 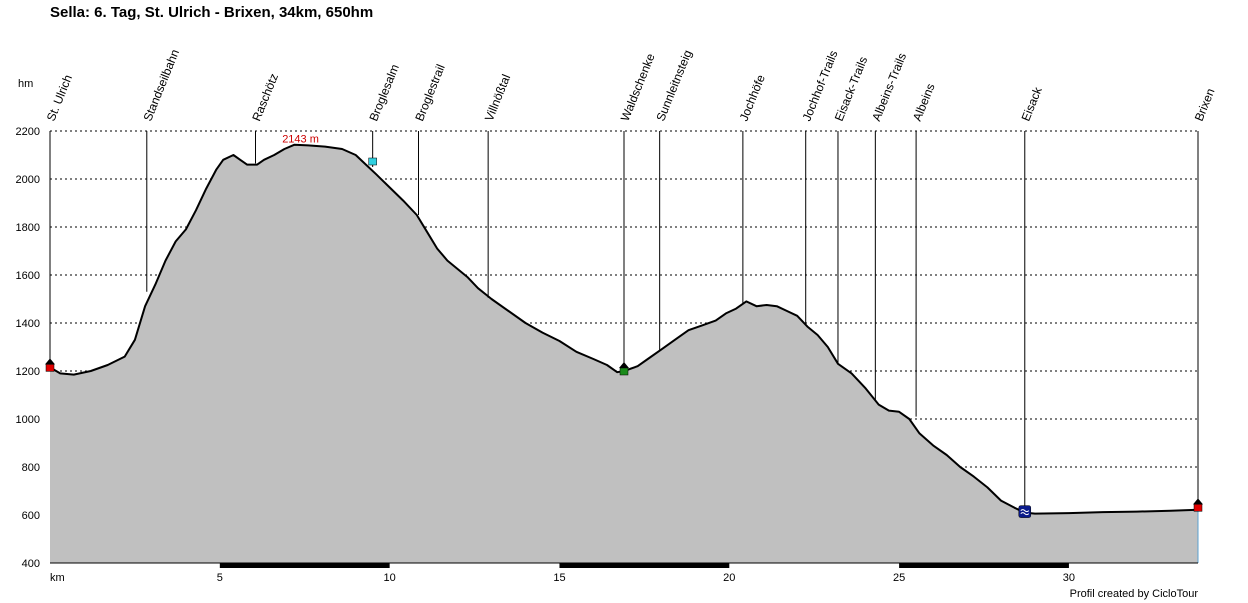 I want to click on waypoint-label: Broglesalm, so click(x=383, y=92).